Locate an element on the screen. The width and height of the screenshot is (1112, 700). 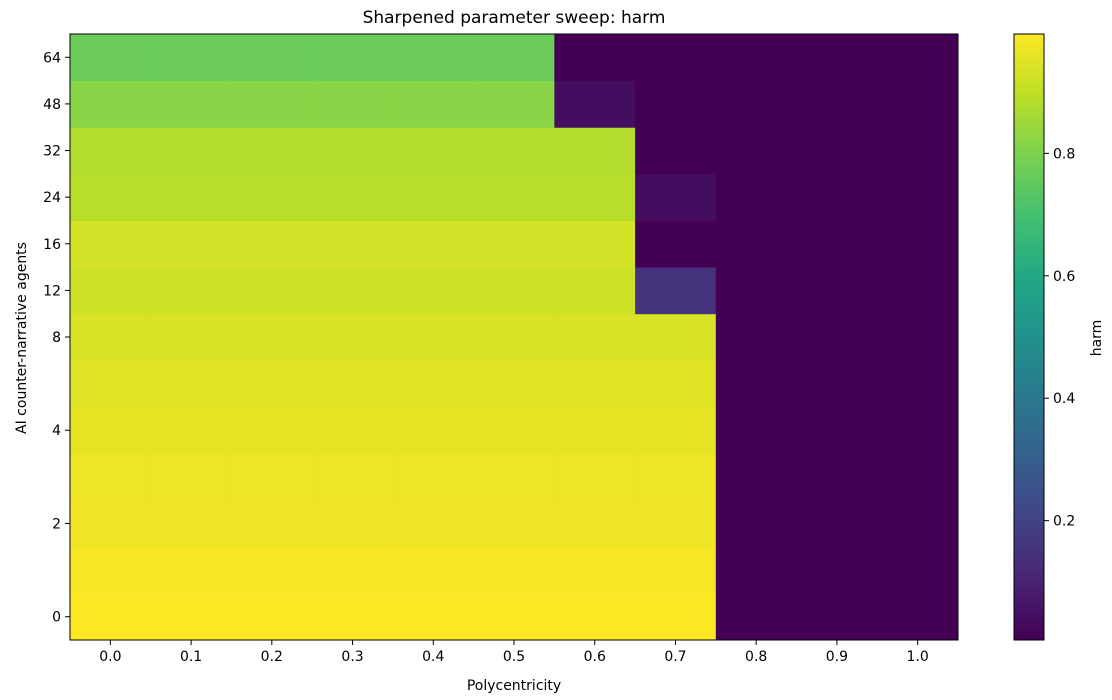
x-tick-label: 0.3 is located at coordinates (352, 657).